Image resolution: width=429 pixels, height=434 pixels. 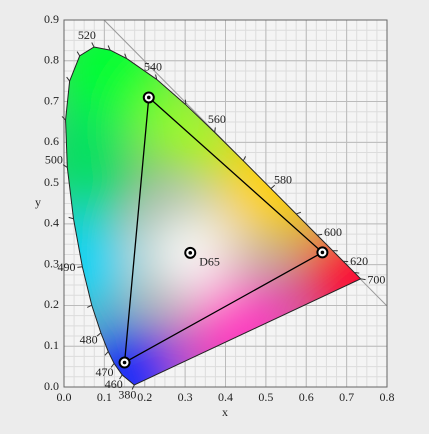 I want to click on wavelength-label: 620, so click(x=359, y=261).